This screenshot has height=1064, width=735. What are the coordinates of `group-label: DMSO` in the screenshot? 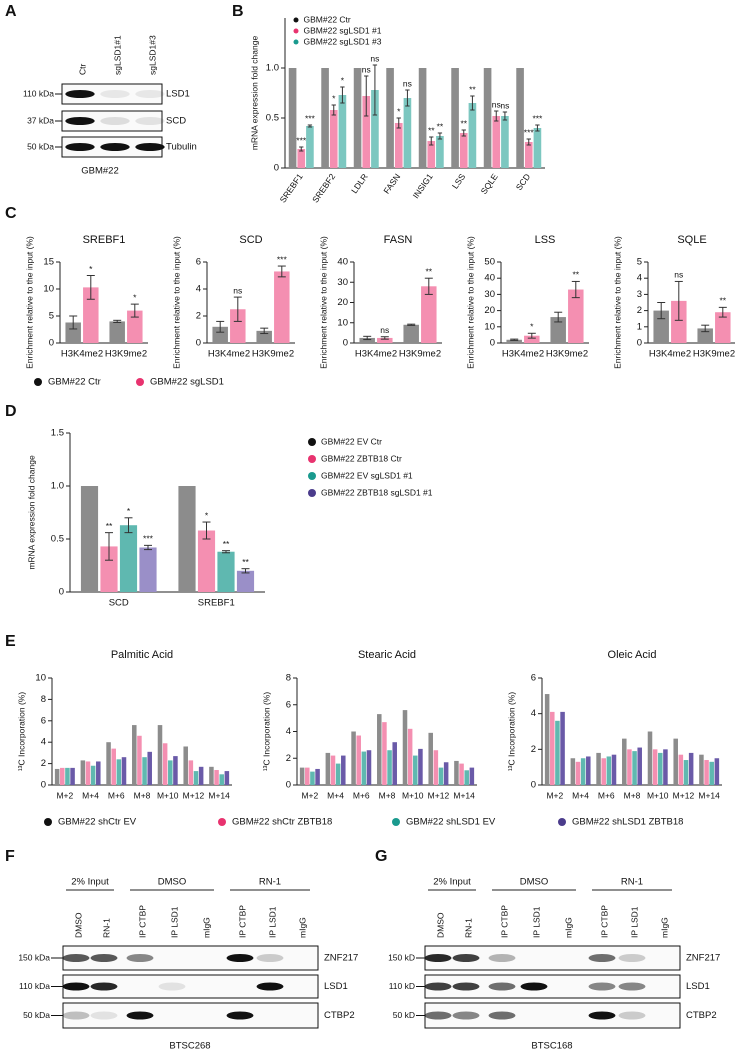 It's located at (534, 882).